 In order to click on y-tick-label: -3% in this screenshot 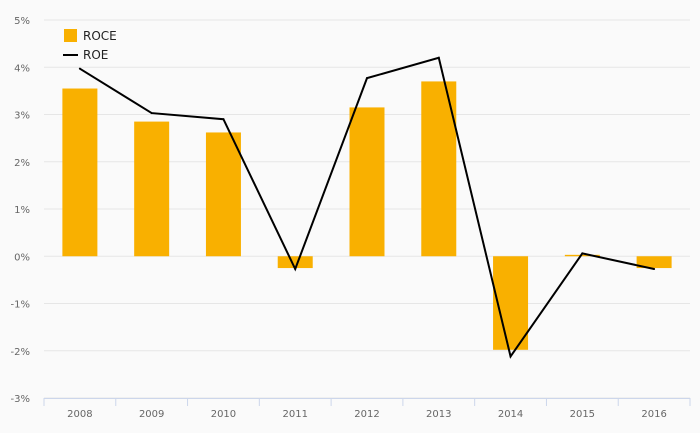, I will do `click(20, 399)`.